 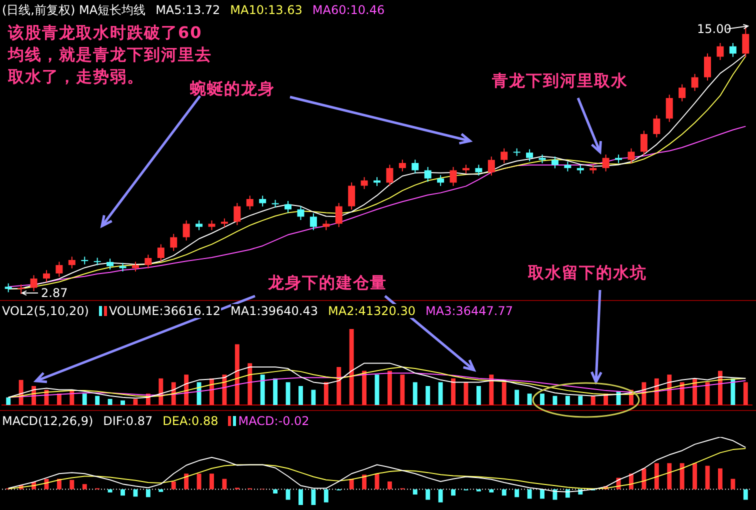 I want to click on annotation: 青龙下到河里取水, so click(x=560, y=81).